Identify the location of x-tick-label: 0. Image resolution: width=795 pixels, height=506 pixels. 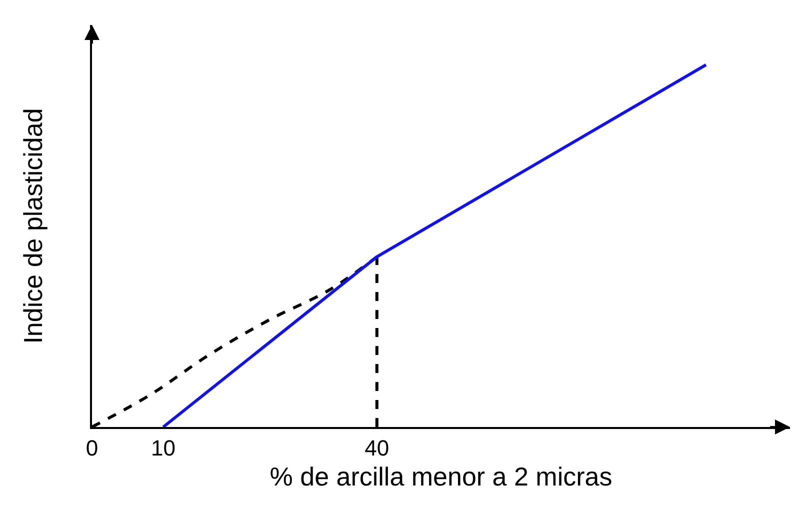
(92, 447).